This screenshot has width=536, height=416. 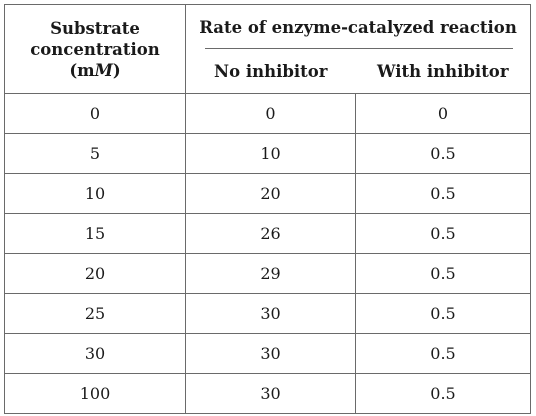 I want to click on substrate-cell: 15, so click(x=95, y=233).